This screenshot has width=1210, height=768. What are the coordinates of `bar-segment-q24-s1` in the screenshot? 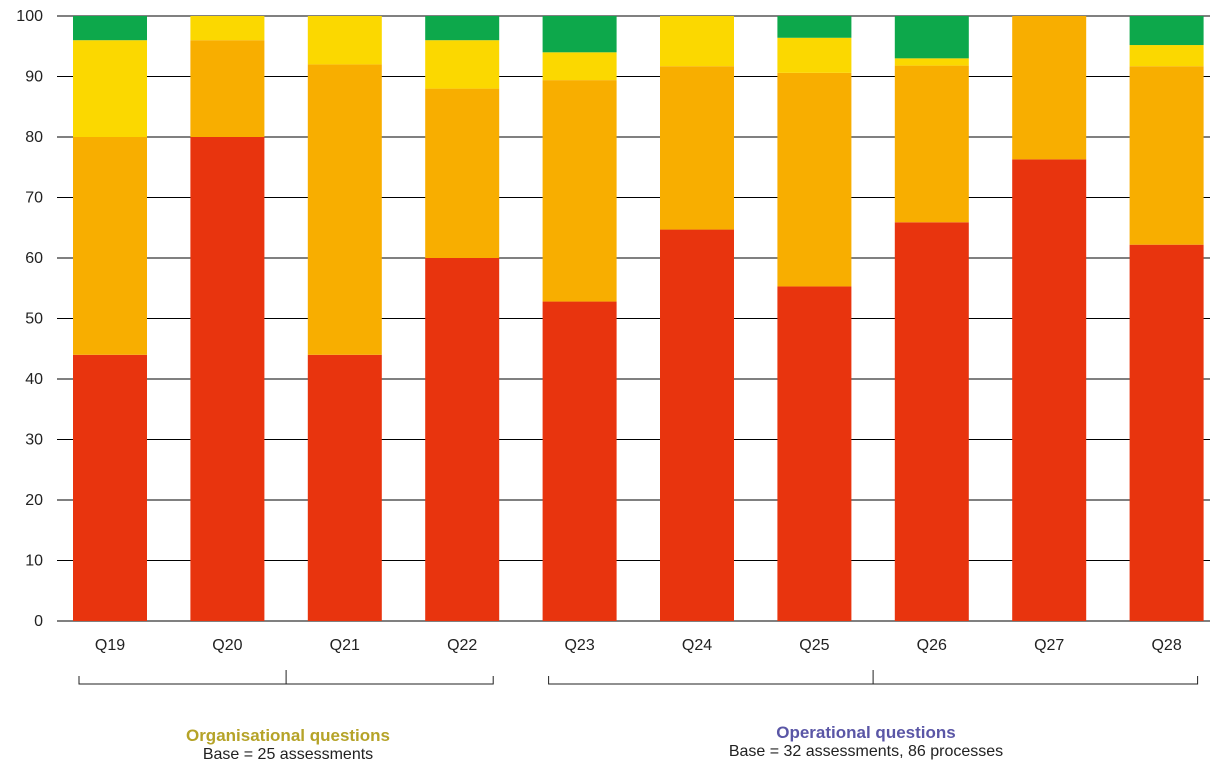 It's located at (697, 425).